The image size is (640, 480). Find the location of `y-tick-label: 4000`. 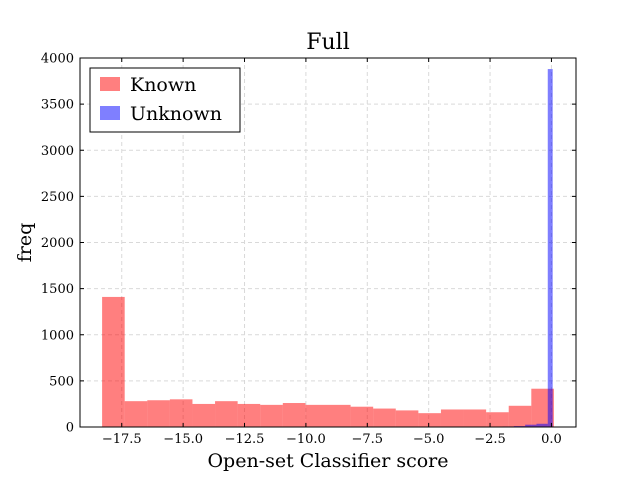

y-tick-label: 4000 is located at coordinates (57, 59).